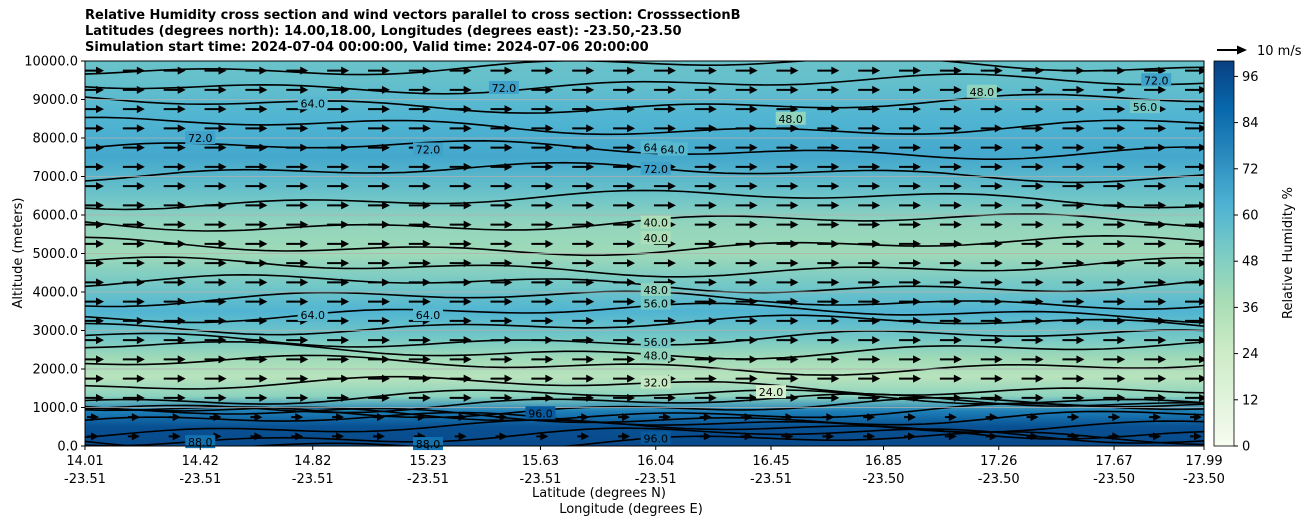  What do you see at coordinates (312, 103) in the screenshot?
I see `contour-label: 64.0` at bounding box center [312, 103].